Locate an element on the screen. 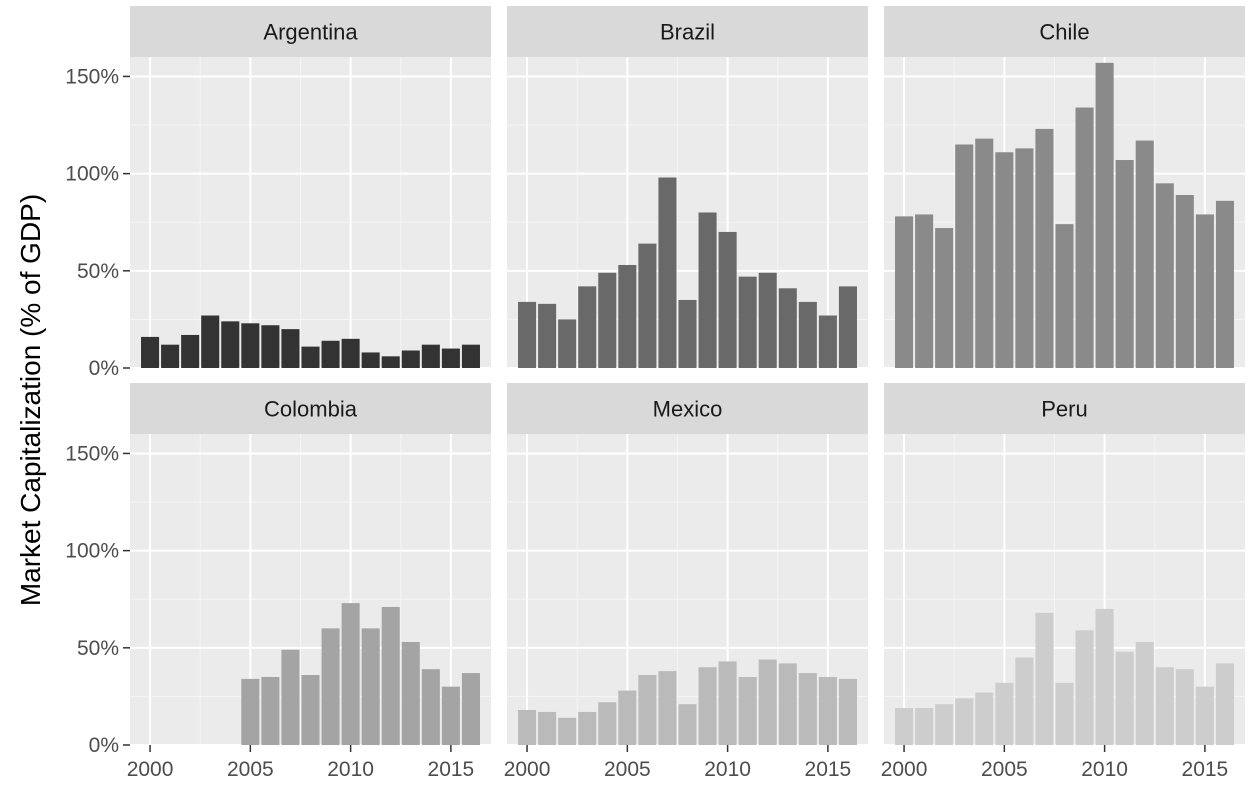 The image size is (1249, 785). bar-peru-2013 is located at coordinates (1164, 706).